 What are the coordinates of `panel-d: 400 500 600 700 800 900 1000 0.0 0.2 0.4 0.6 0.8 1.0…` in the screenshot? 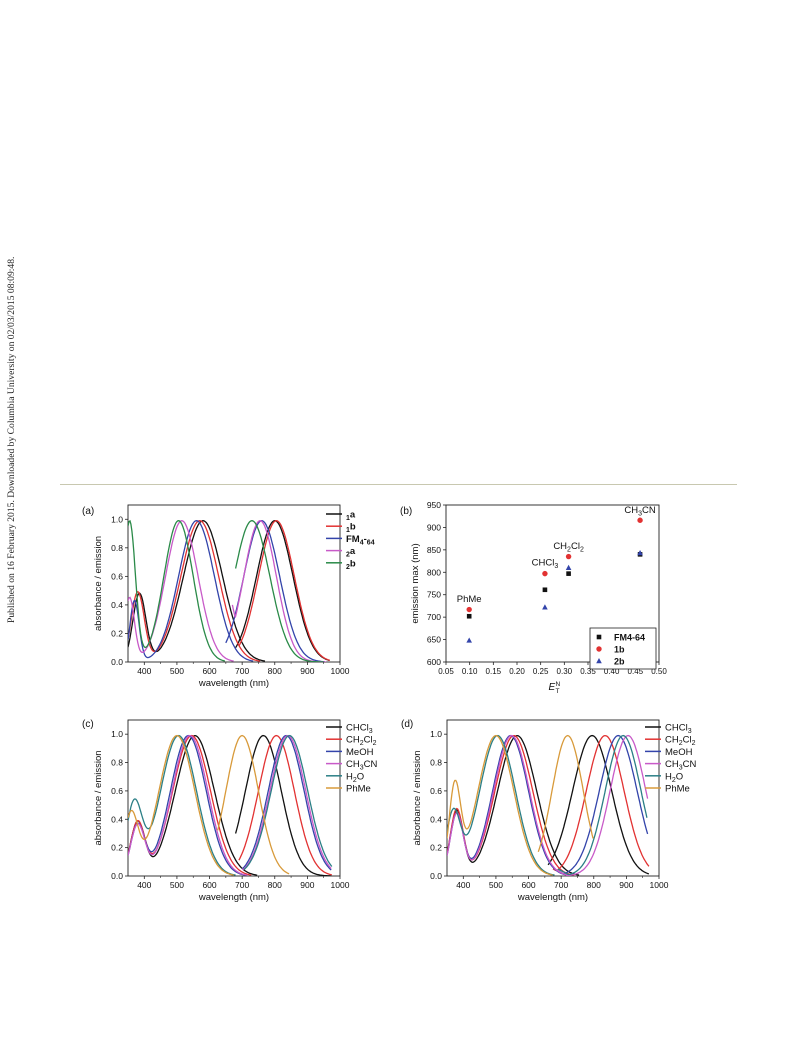 It's located at (549, 811).